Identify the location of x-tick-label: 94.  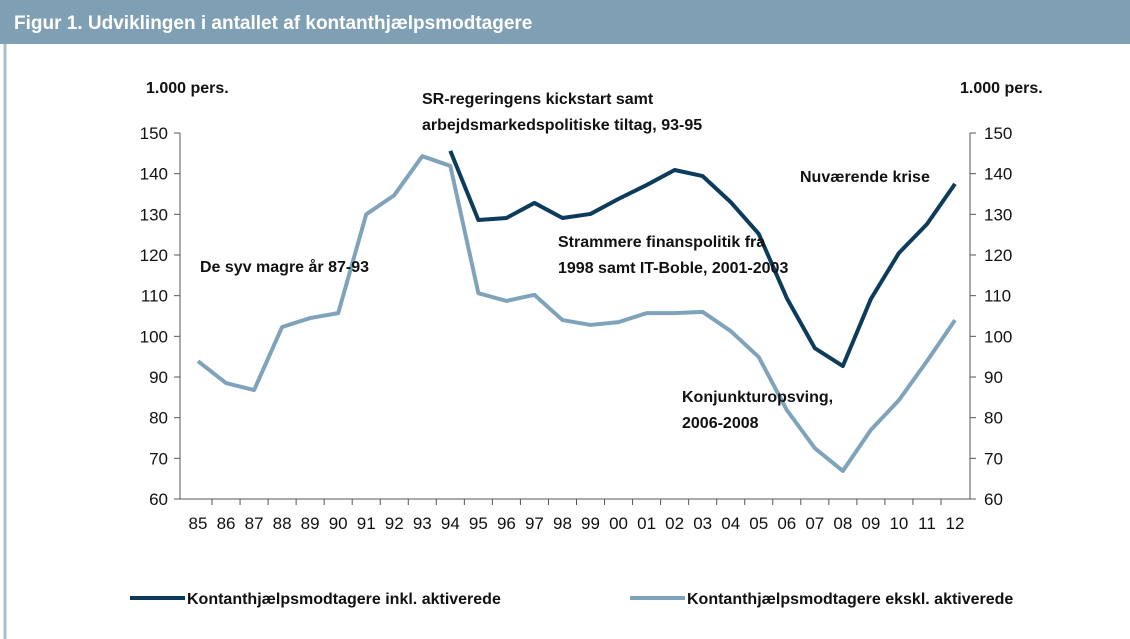
(450, 523).